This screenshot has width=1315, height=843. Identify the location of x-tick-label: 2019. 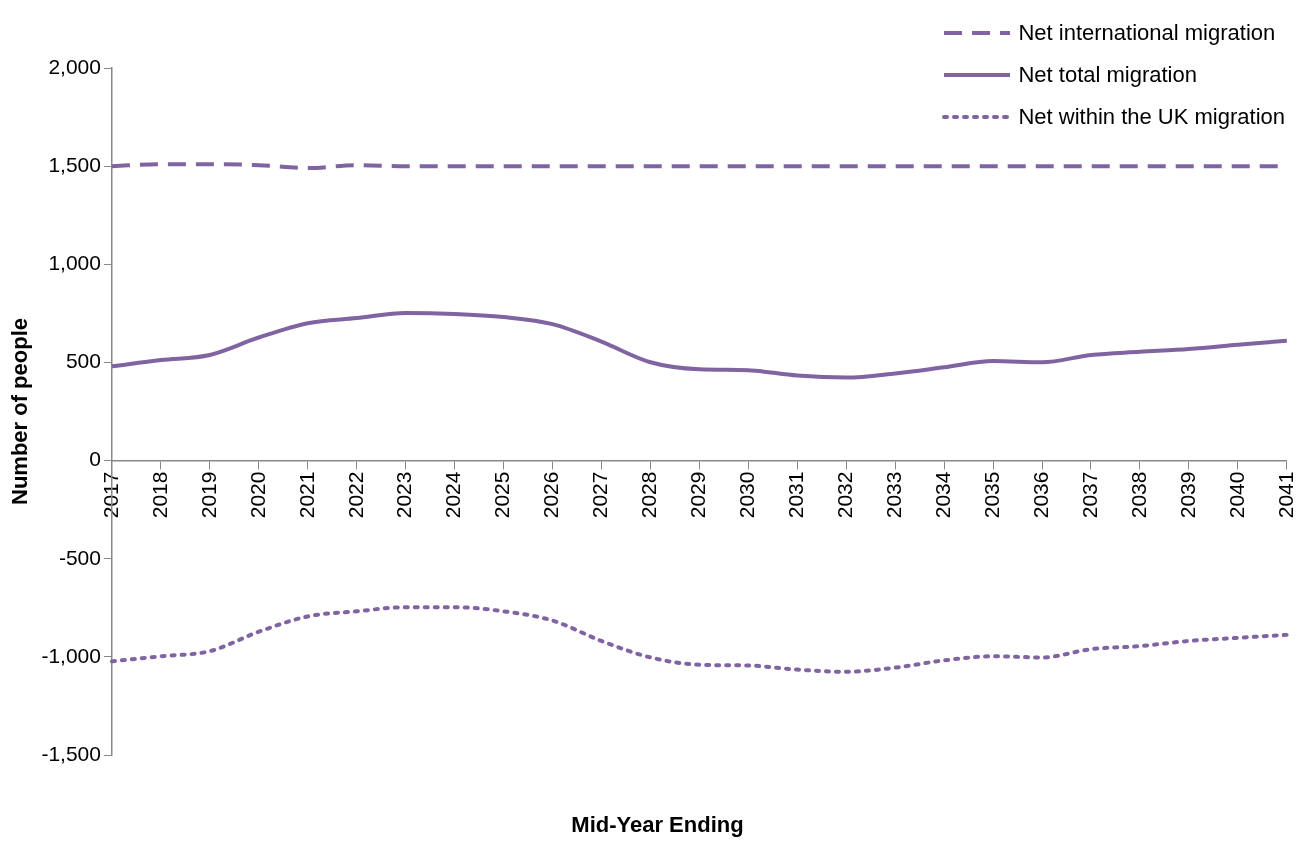
(208, 495).